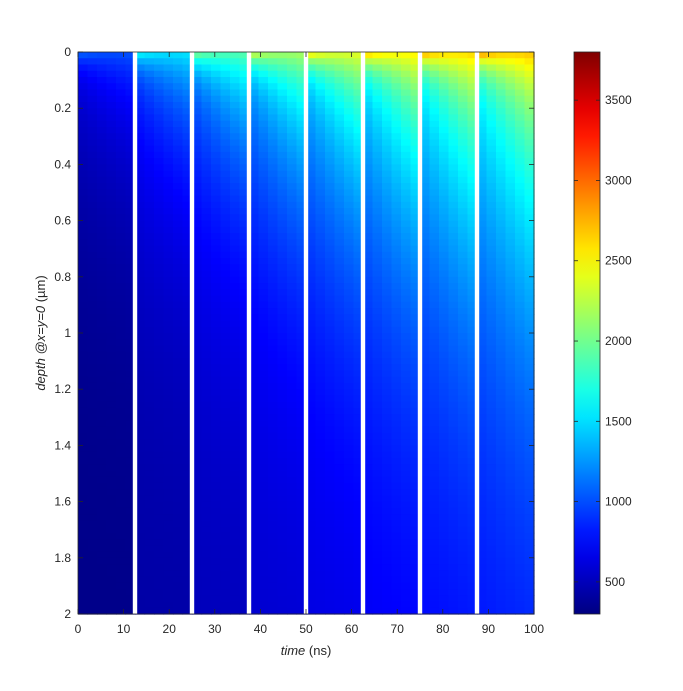  What do you see at coordinates (67, 614) in the screenshot?
I see `y-tick-label: 2` at bounding box center [67, 614].